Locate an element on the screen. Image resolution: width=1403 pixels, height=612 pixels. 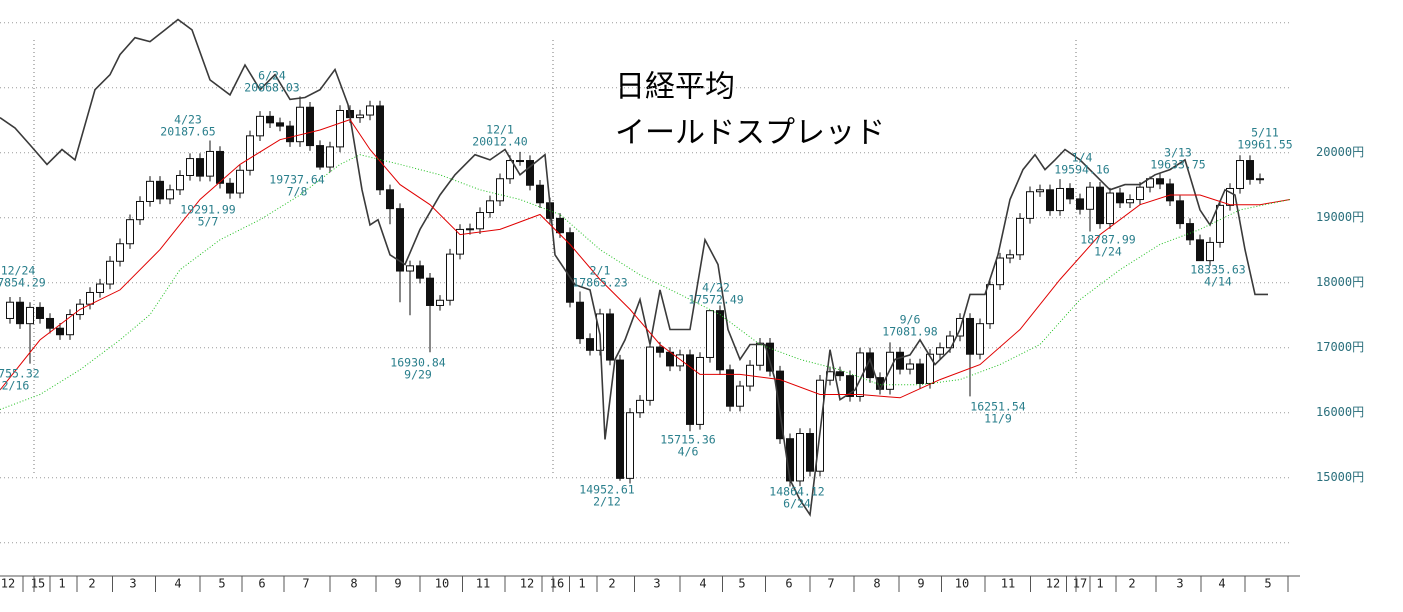
x-tick-label: 10 is located at coordinates (962, 584).